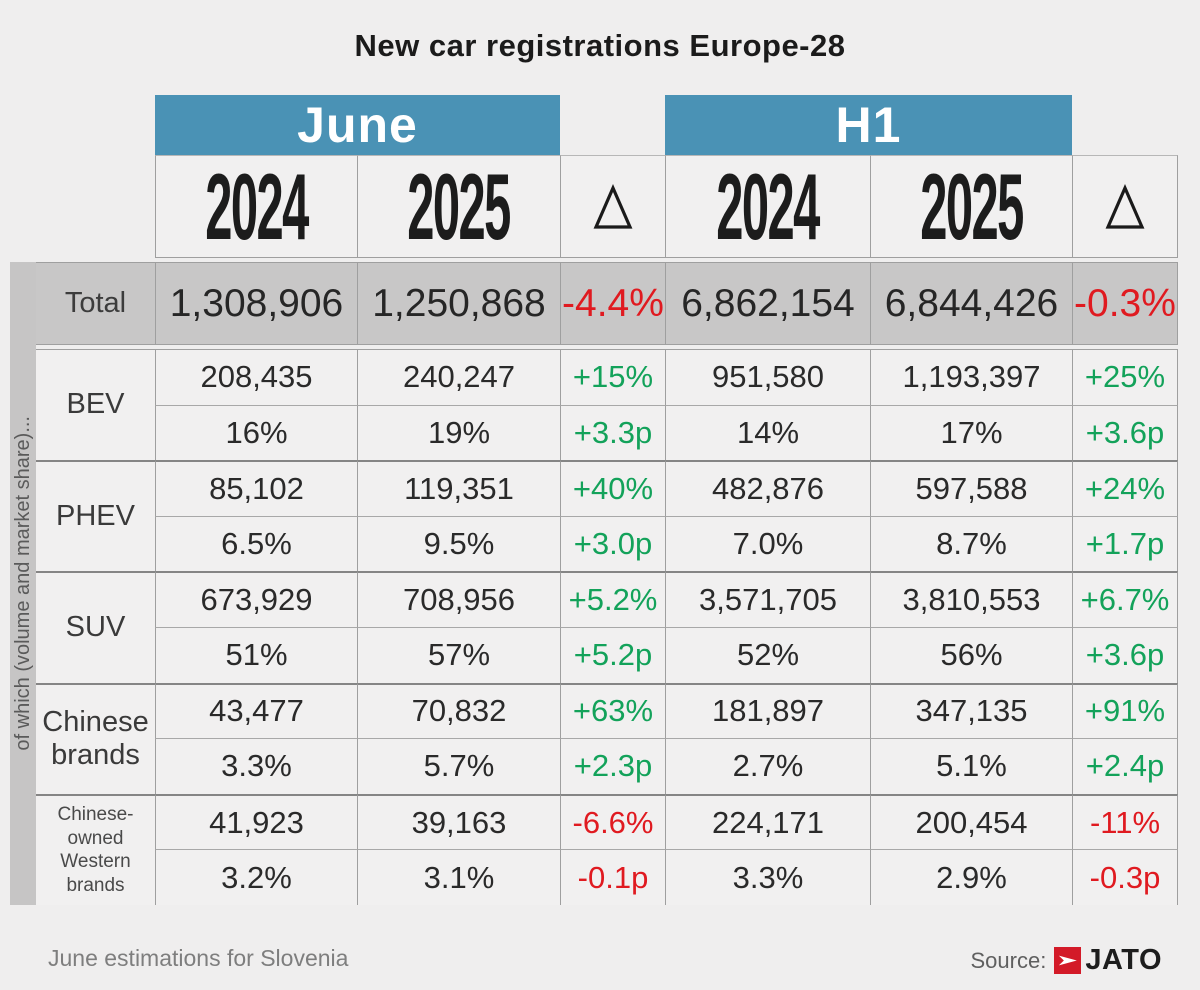  I want to click on phev-share-h1-2024: 7.0%, so click(767, 543).